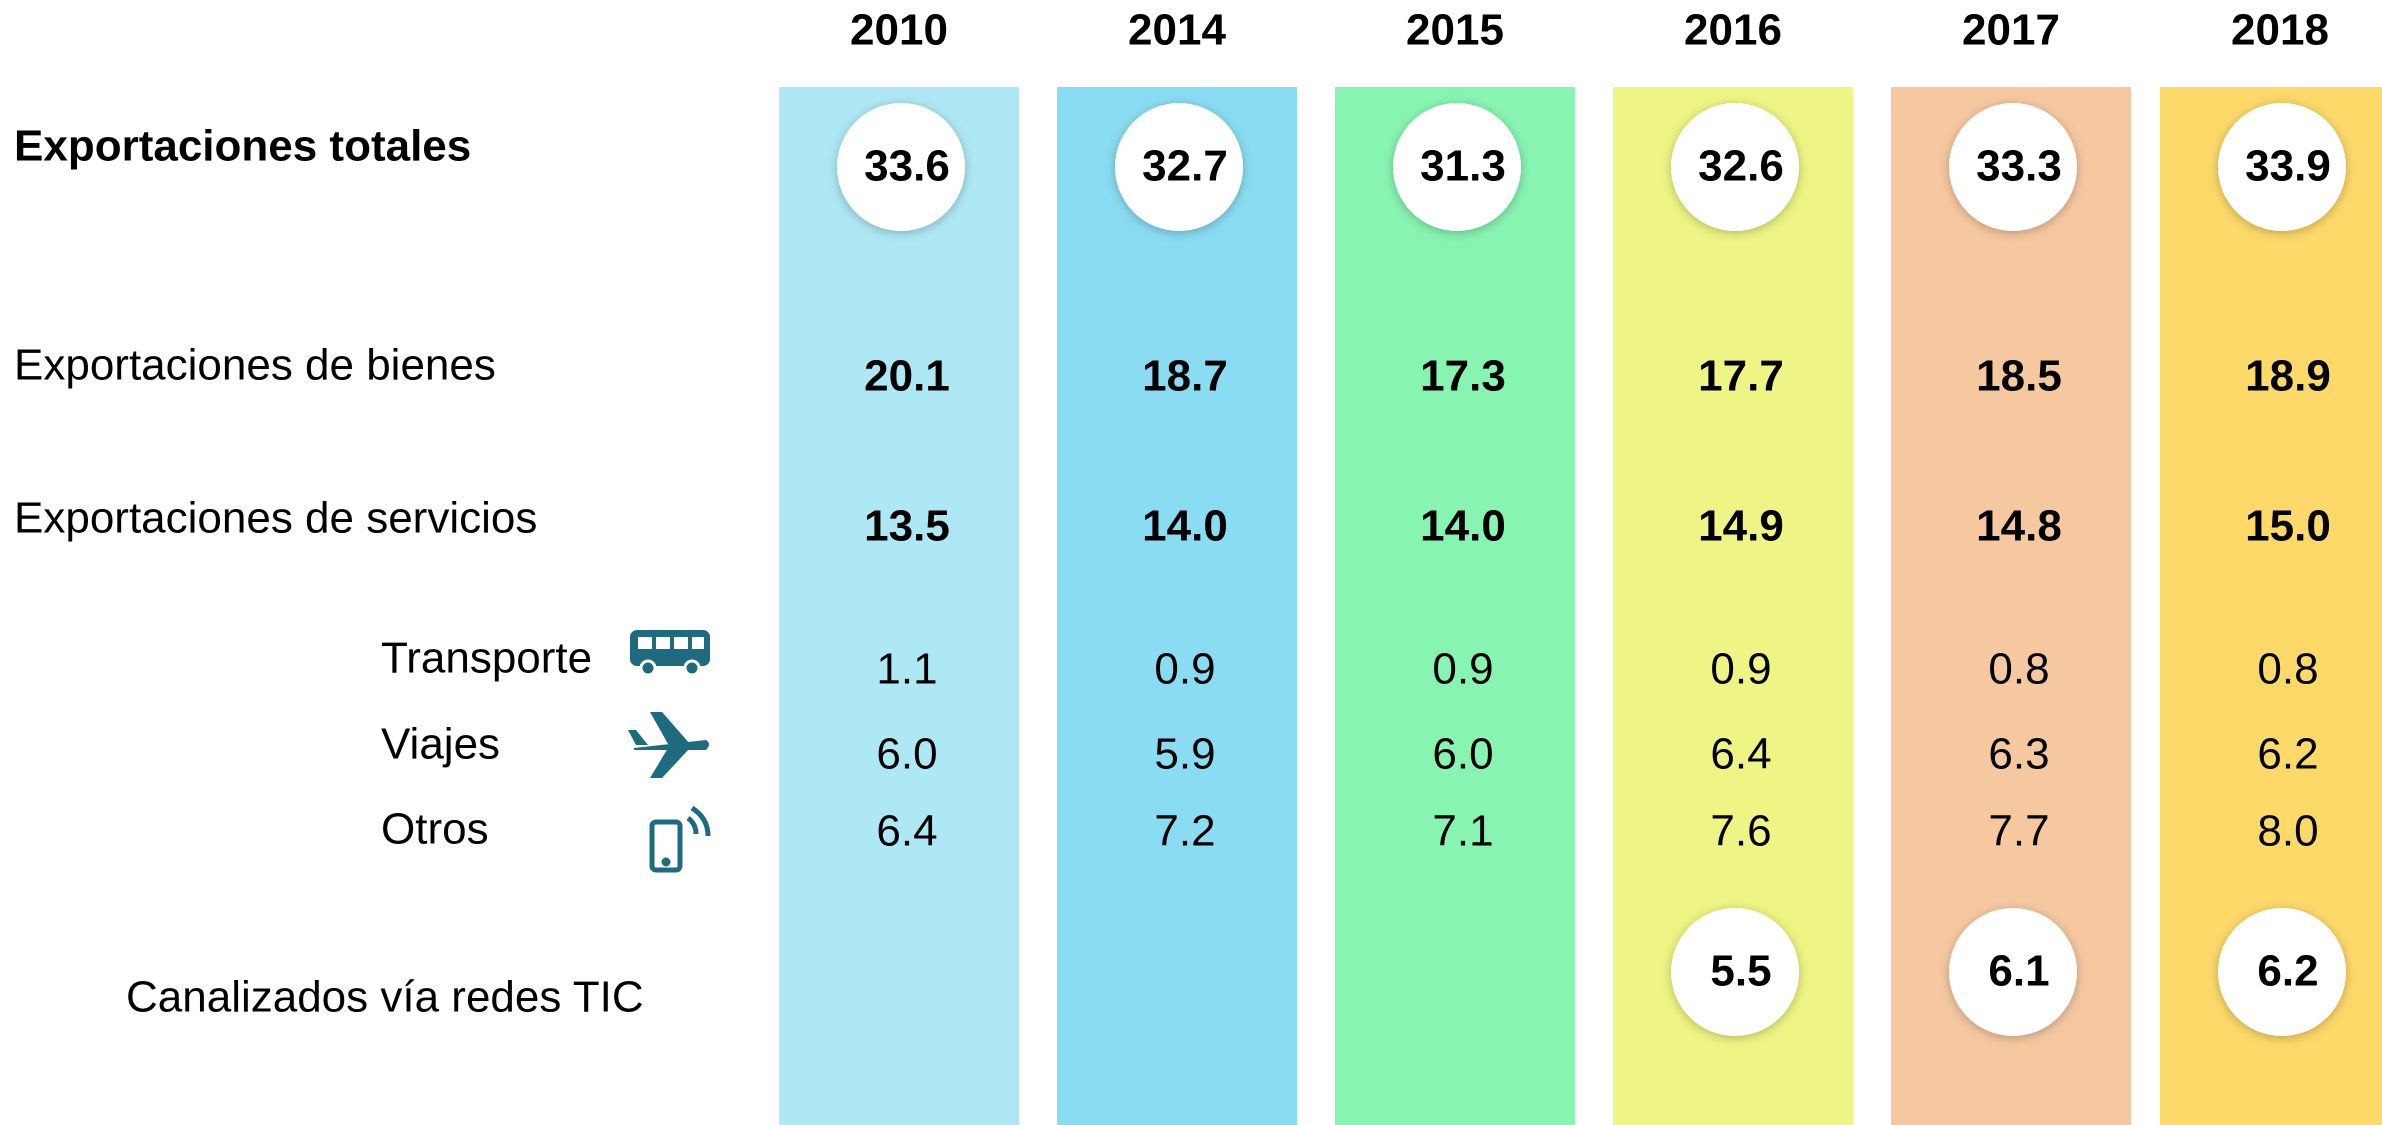 This screenshot has height=1125, width=2382. I want to click on row-label: Exportaciones de servicios, so click(275, 518).